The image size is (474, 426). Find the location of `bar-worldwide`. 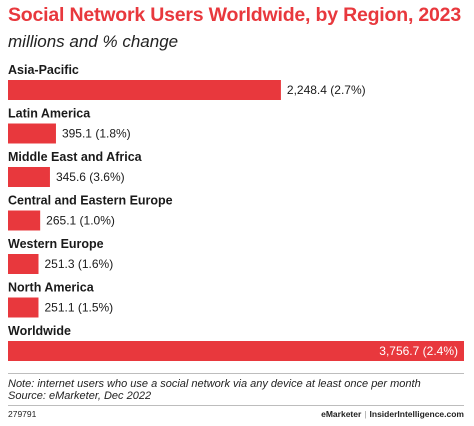

bar-worldwide is located at coordinates (236, 351).